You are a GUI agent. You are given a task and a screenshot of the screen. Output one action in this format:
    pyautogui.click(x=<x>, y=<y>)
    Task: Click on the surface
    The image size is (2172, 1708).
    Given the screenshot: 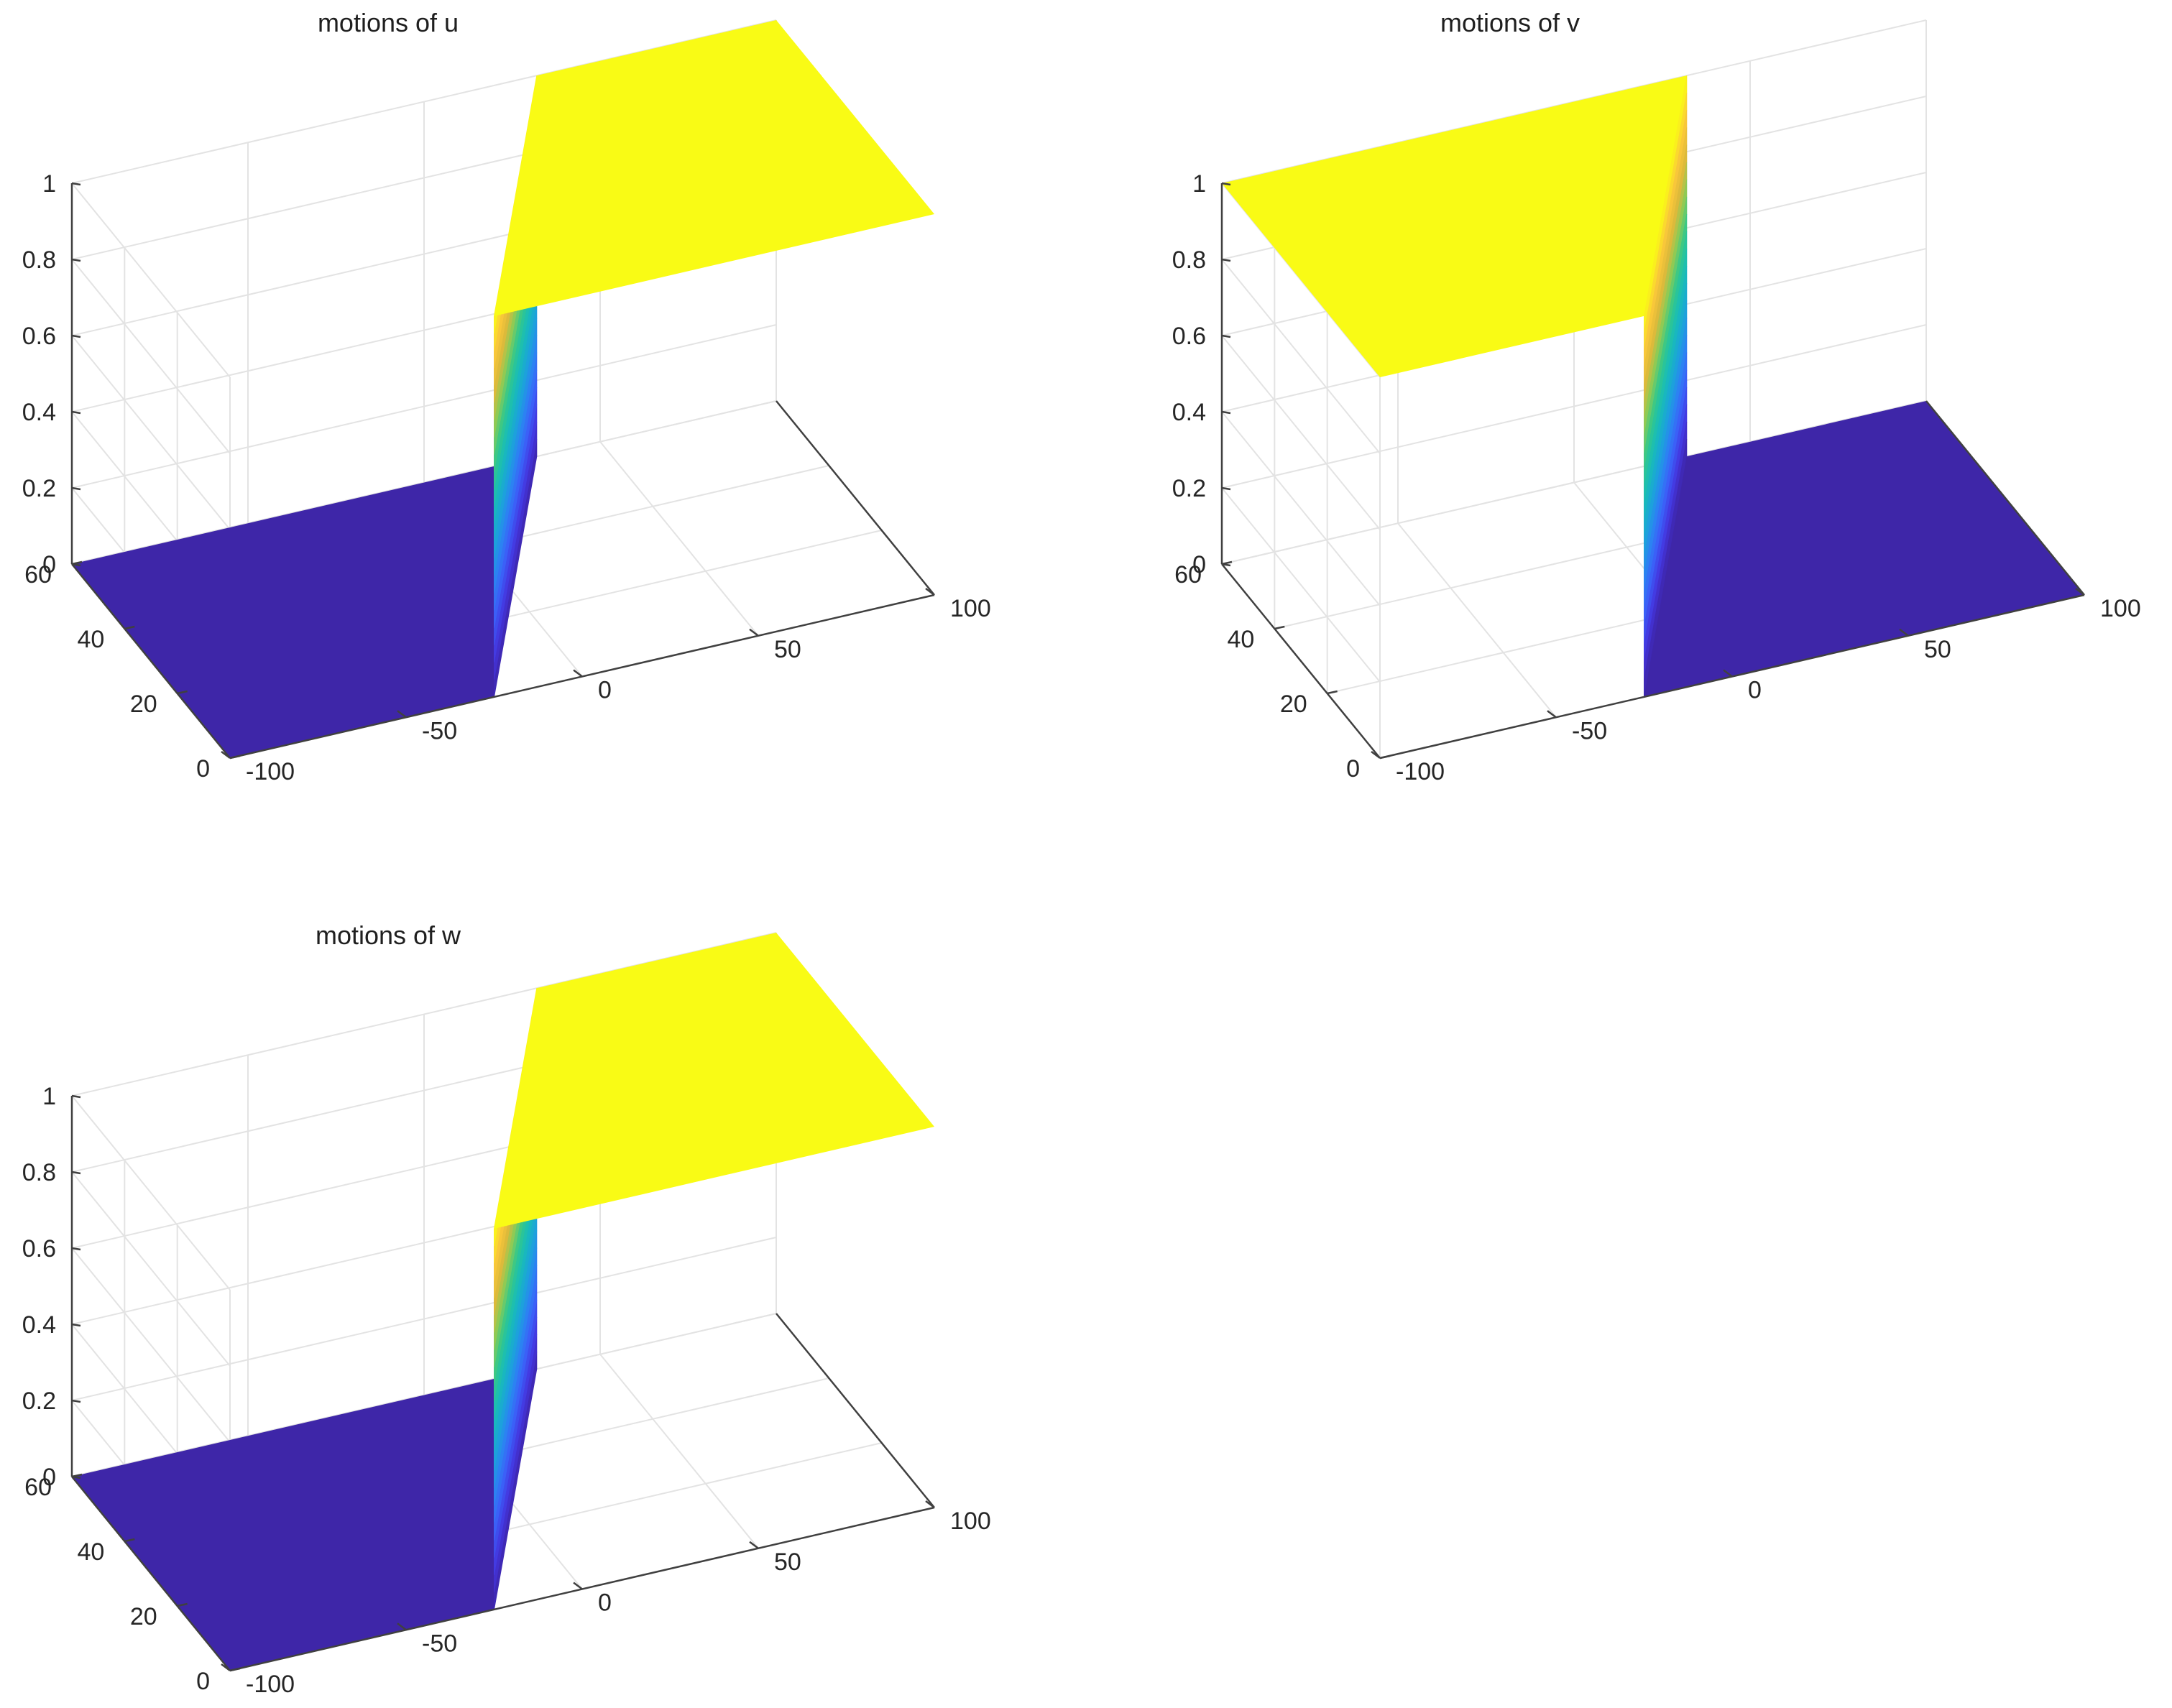 What is the action you would take?
    pyautogui.click(x=1653, y=386)
    